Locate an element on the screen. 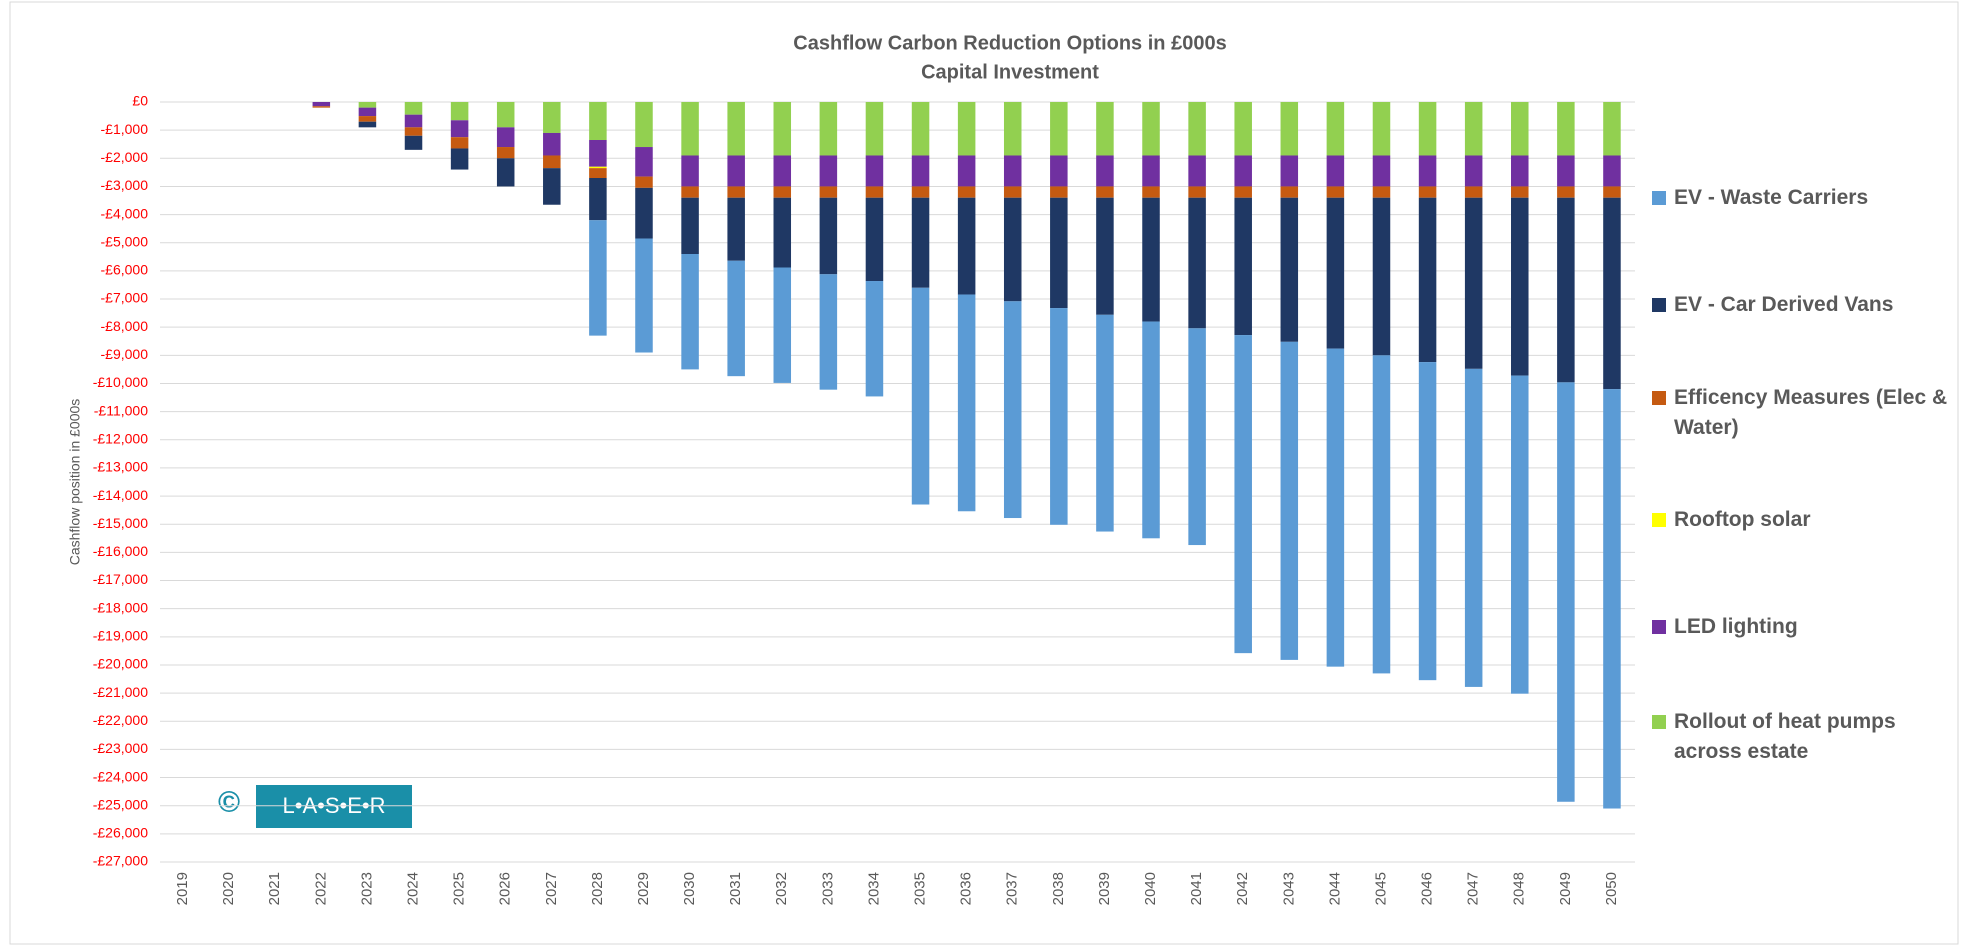 Image resolution: width=1961 pixels, height=947 pixels. legend-item: Rooftop solar is located at coordinates (1802, 520).